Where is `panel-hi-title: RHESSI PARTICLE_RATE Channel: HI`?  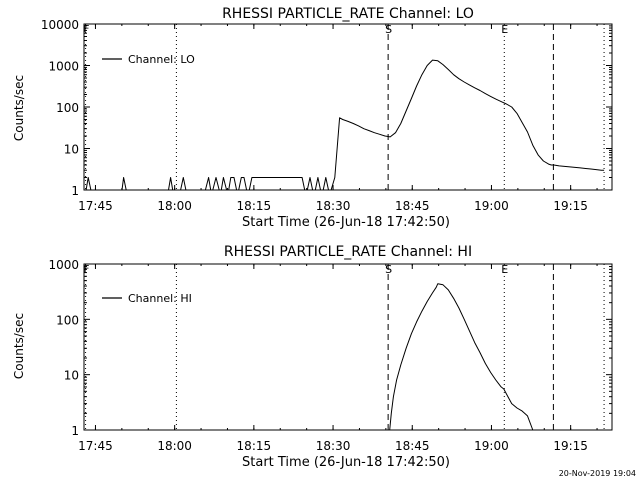
panel-hi-title: RHESSI PARTICLE_RATE Channel: HI is located at coordinates (348, 252).